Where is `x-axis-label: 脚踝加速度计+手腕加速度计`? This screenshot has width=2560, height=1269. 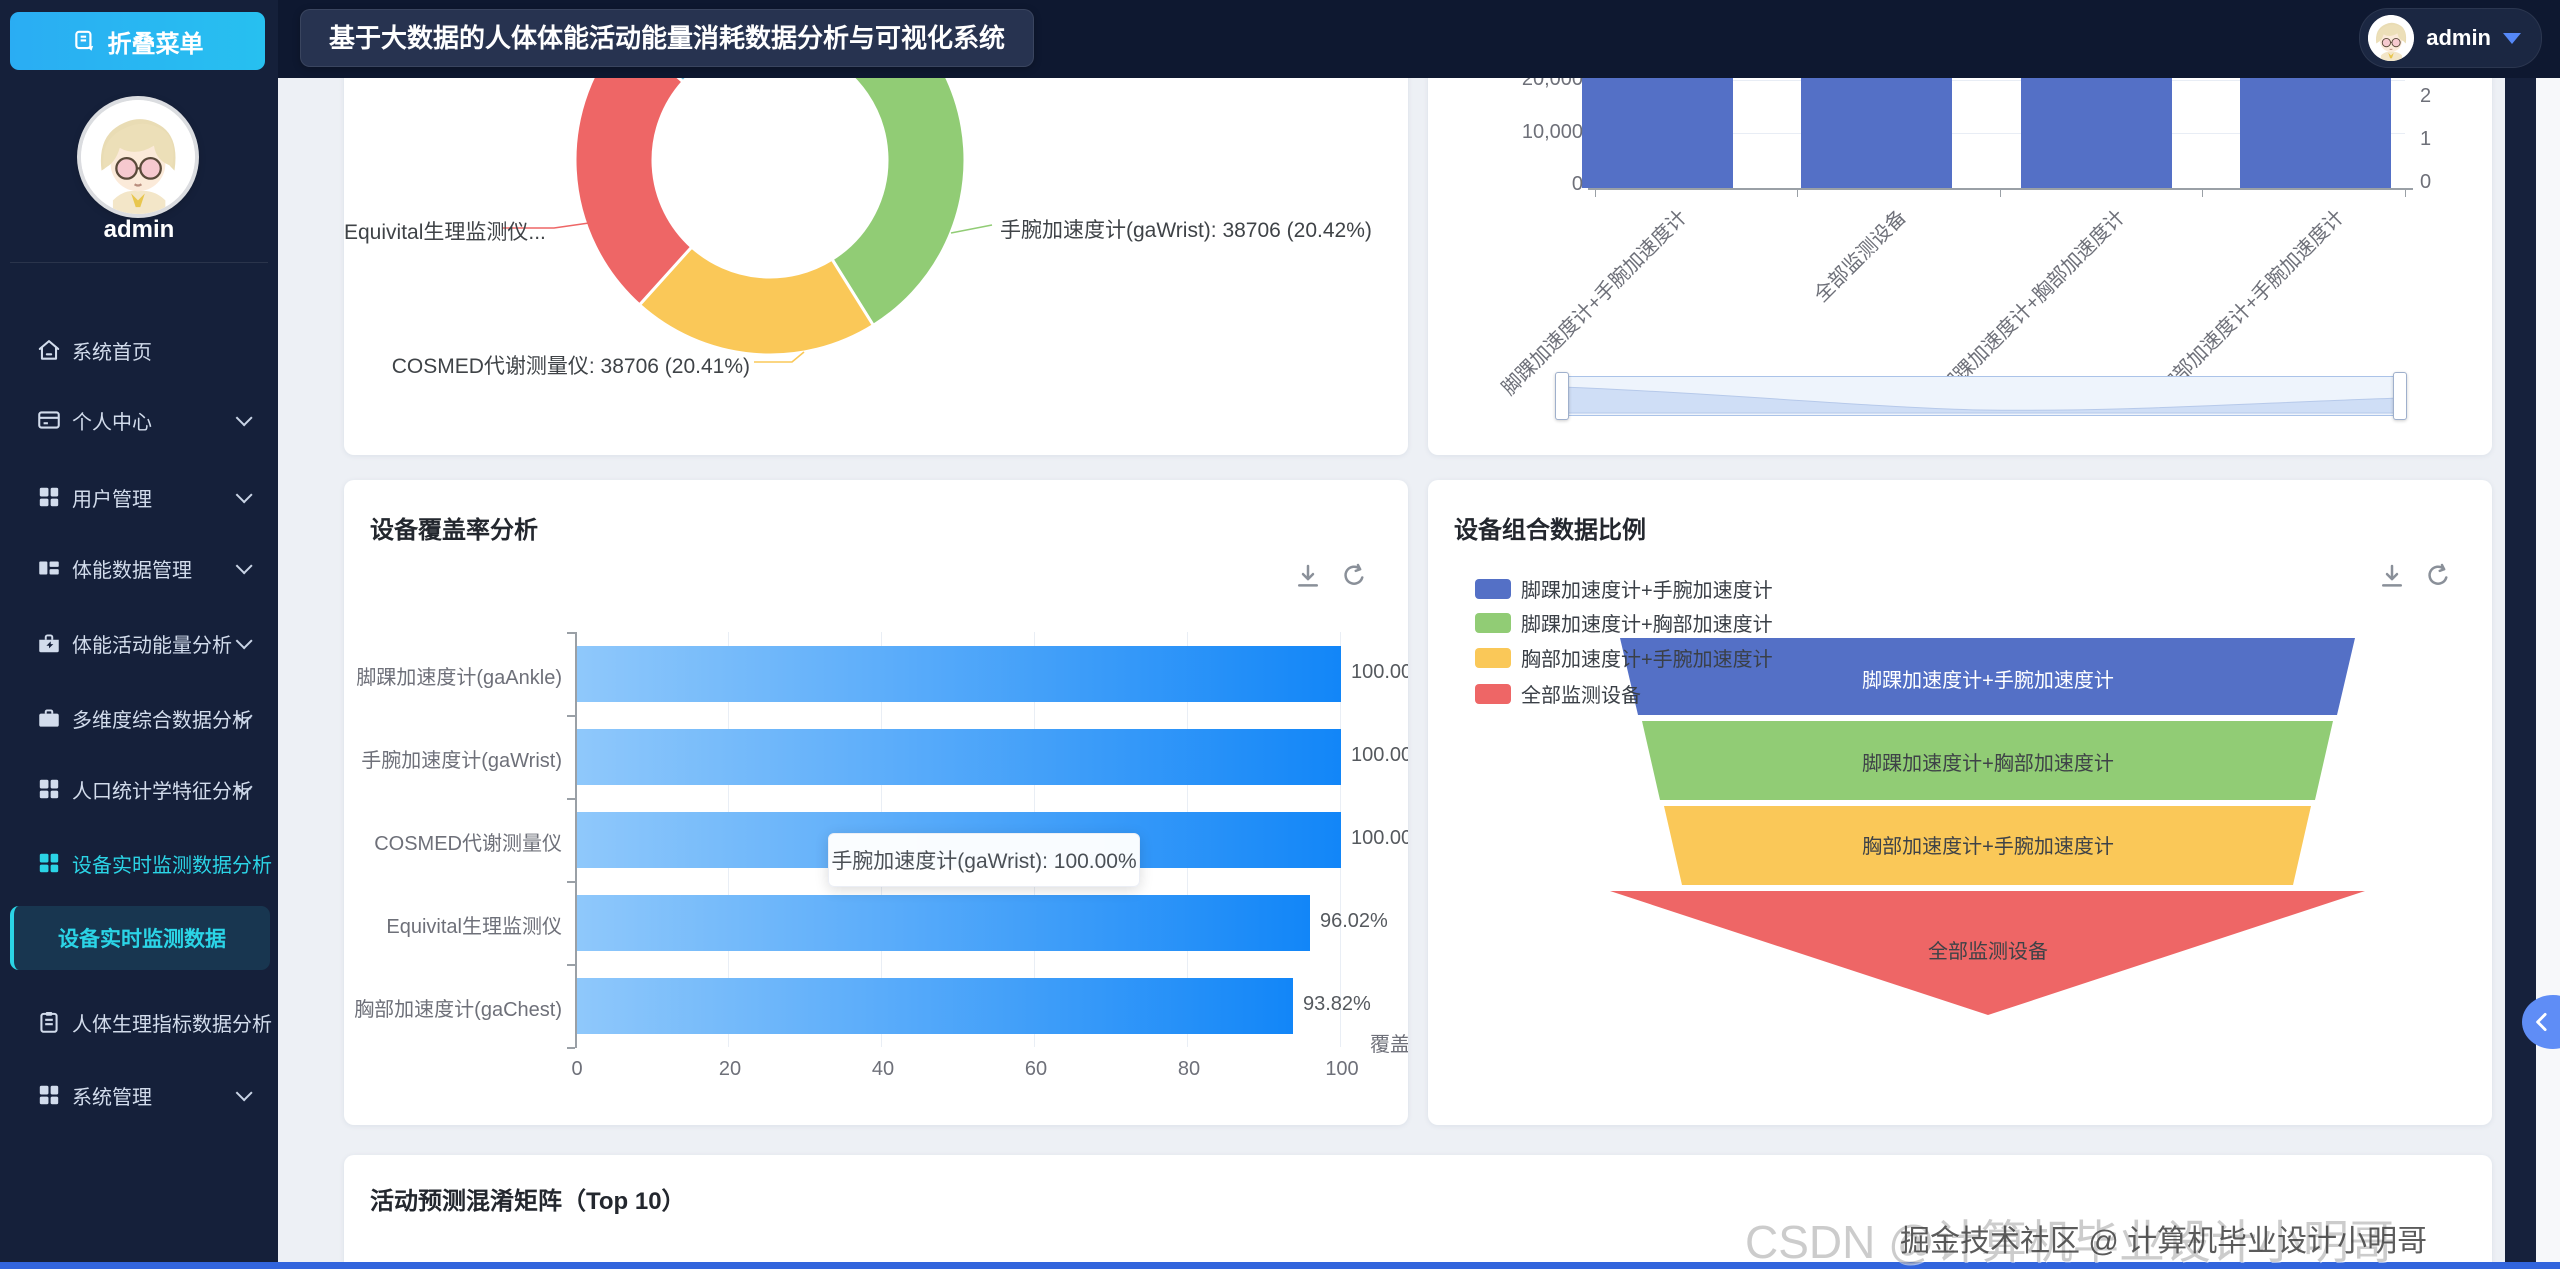
x-axis-label: 脚踝加速度计+手腕加速度计 is located at coordinates (1594, 303).